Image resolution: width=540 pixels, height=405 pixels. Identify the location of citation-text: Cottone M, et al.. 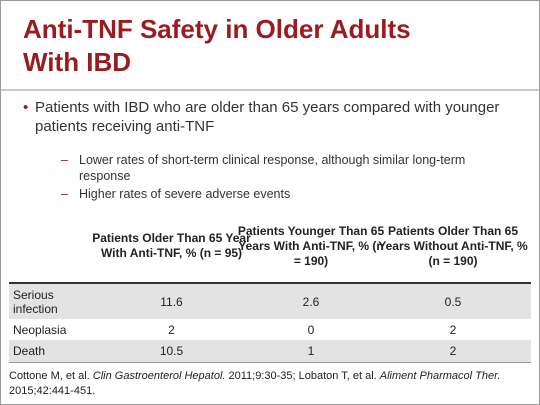
(51, 376).